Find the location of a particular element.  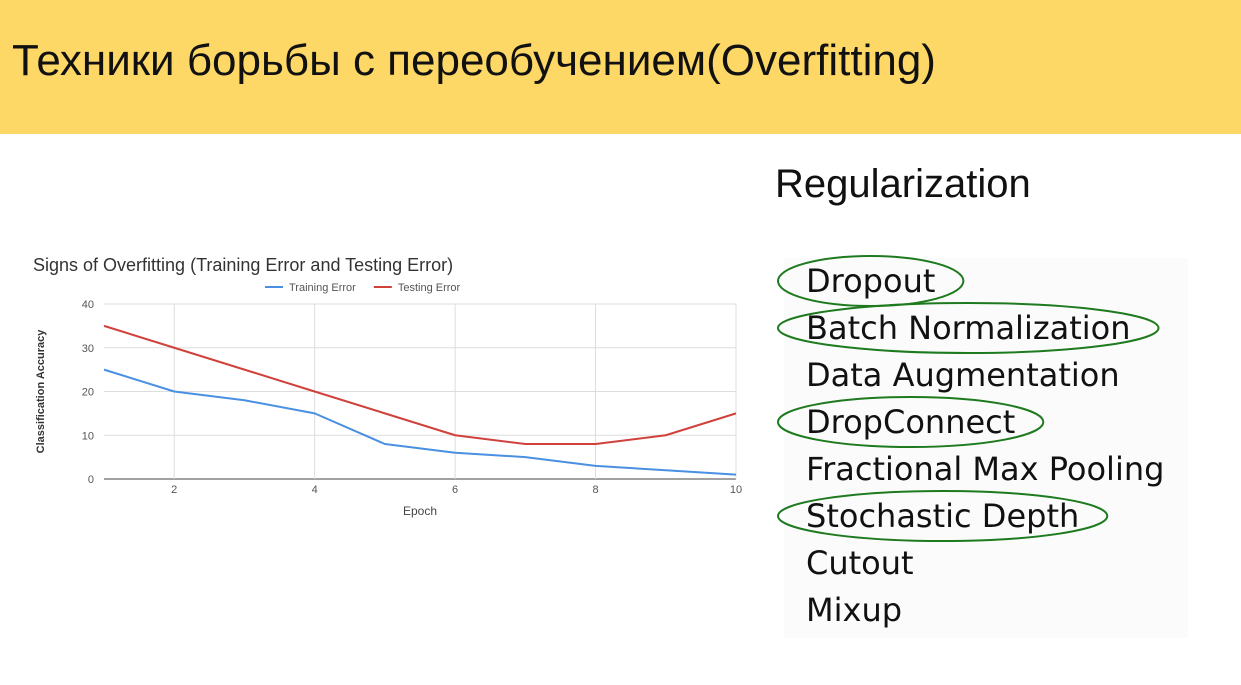

regularization-item: Stochastic Depth is located at coordinates (943, 516).